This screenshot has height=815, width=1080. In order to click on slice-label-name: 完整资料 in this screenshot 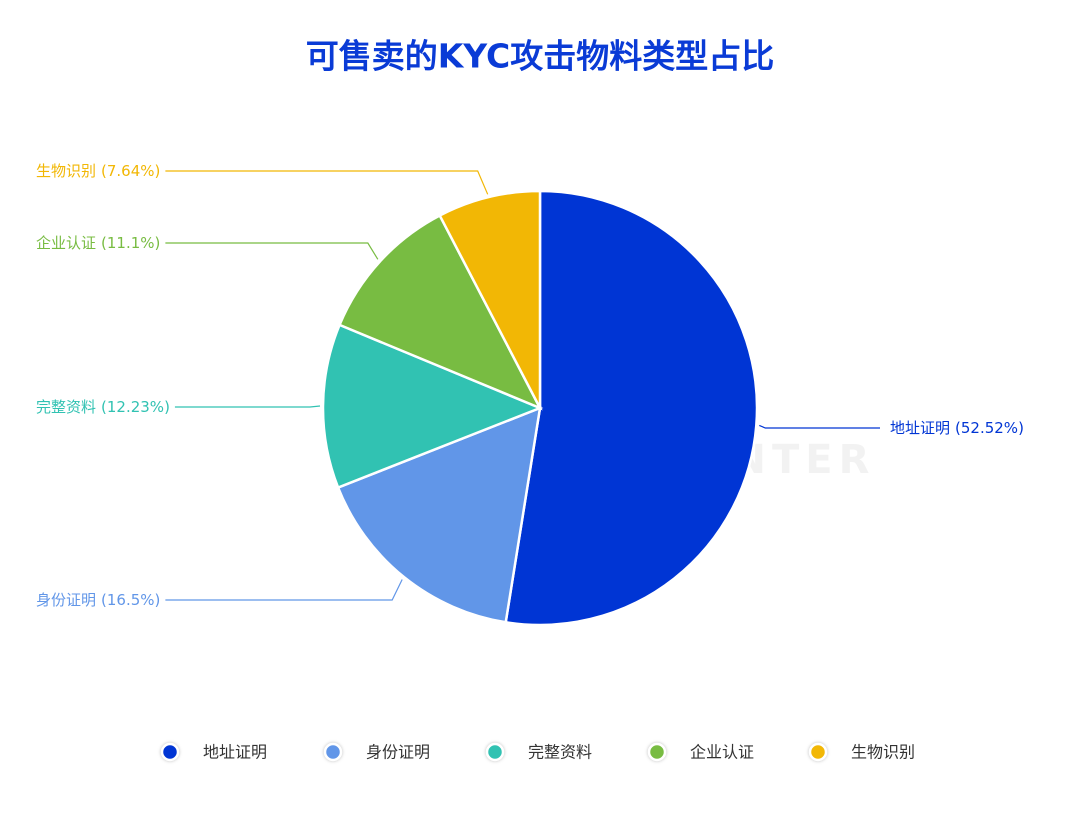, I will do `click(66, 407)`.